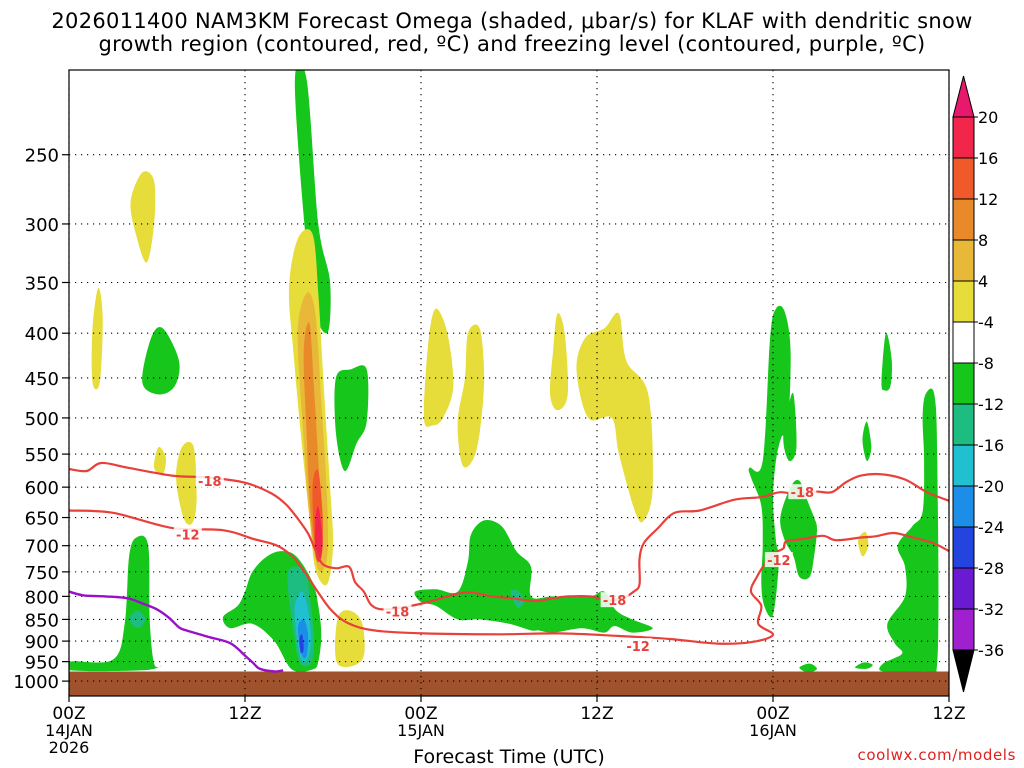  What do you see at coordinates (42, 597) in the screenshot?
I see `y-tick-label-800: 800` at bounding box center [42, 597].